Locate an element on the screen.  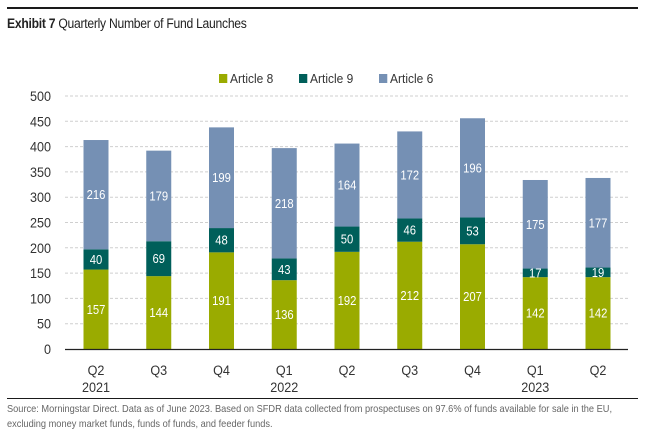
legend-item-article-9: Article 9 is located at coordinates (326, 78).